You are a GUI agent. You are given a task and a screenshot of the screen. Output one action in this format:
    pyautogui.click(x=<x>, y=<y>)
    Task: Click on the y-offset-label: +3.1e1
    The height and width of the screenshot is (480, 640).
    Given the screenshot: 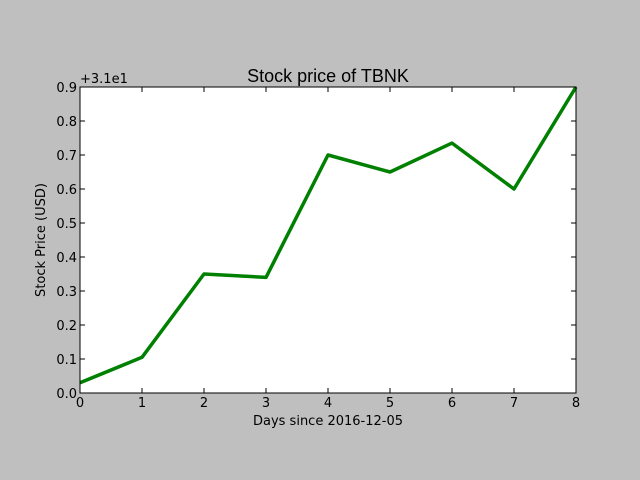 What is the action you would take?
    pyautogui.click(x=104, y=79)
    